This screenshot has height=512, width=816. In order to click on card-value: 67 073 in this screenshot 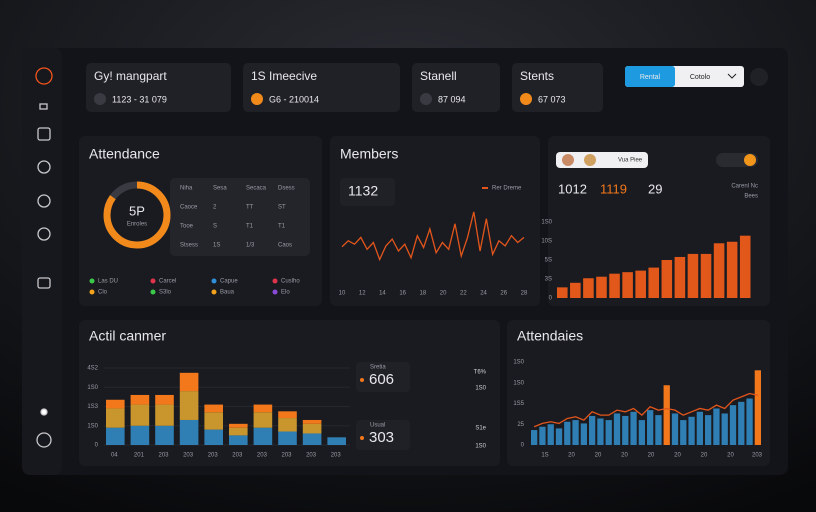, I will do `click(552, 99)`.